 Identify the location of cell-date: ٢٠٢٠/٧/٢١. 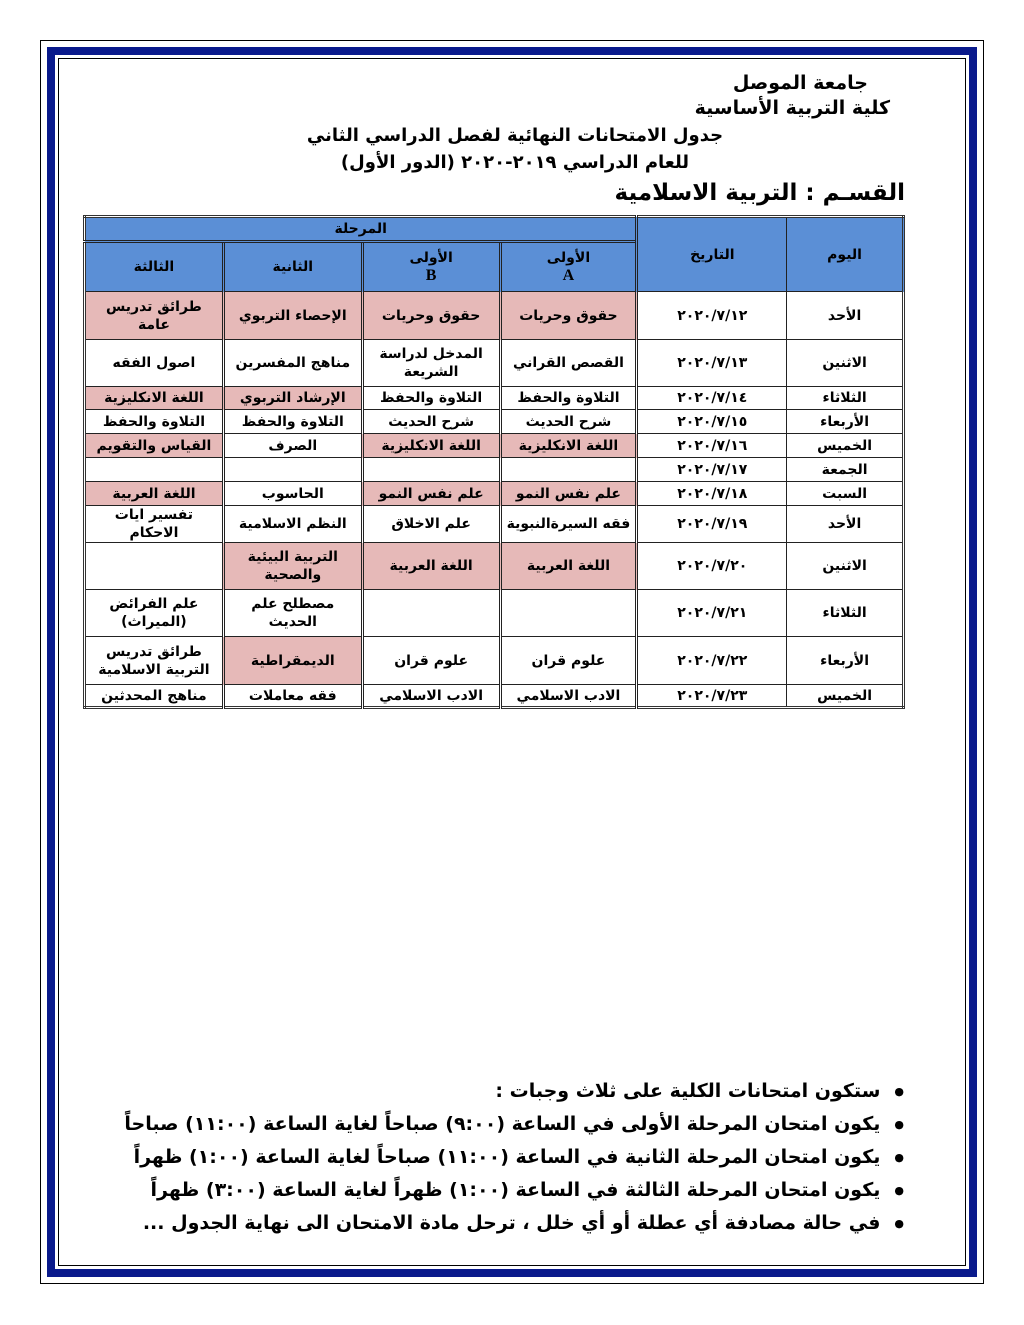
(711, 613).